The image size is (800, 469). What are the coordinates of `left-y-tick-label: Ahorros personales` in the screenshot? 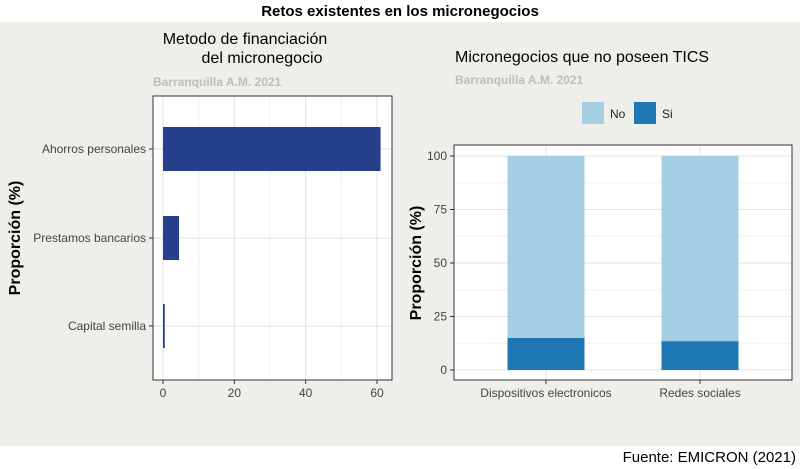 It's located at (94, 149).